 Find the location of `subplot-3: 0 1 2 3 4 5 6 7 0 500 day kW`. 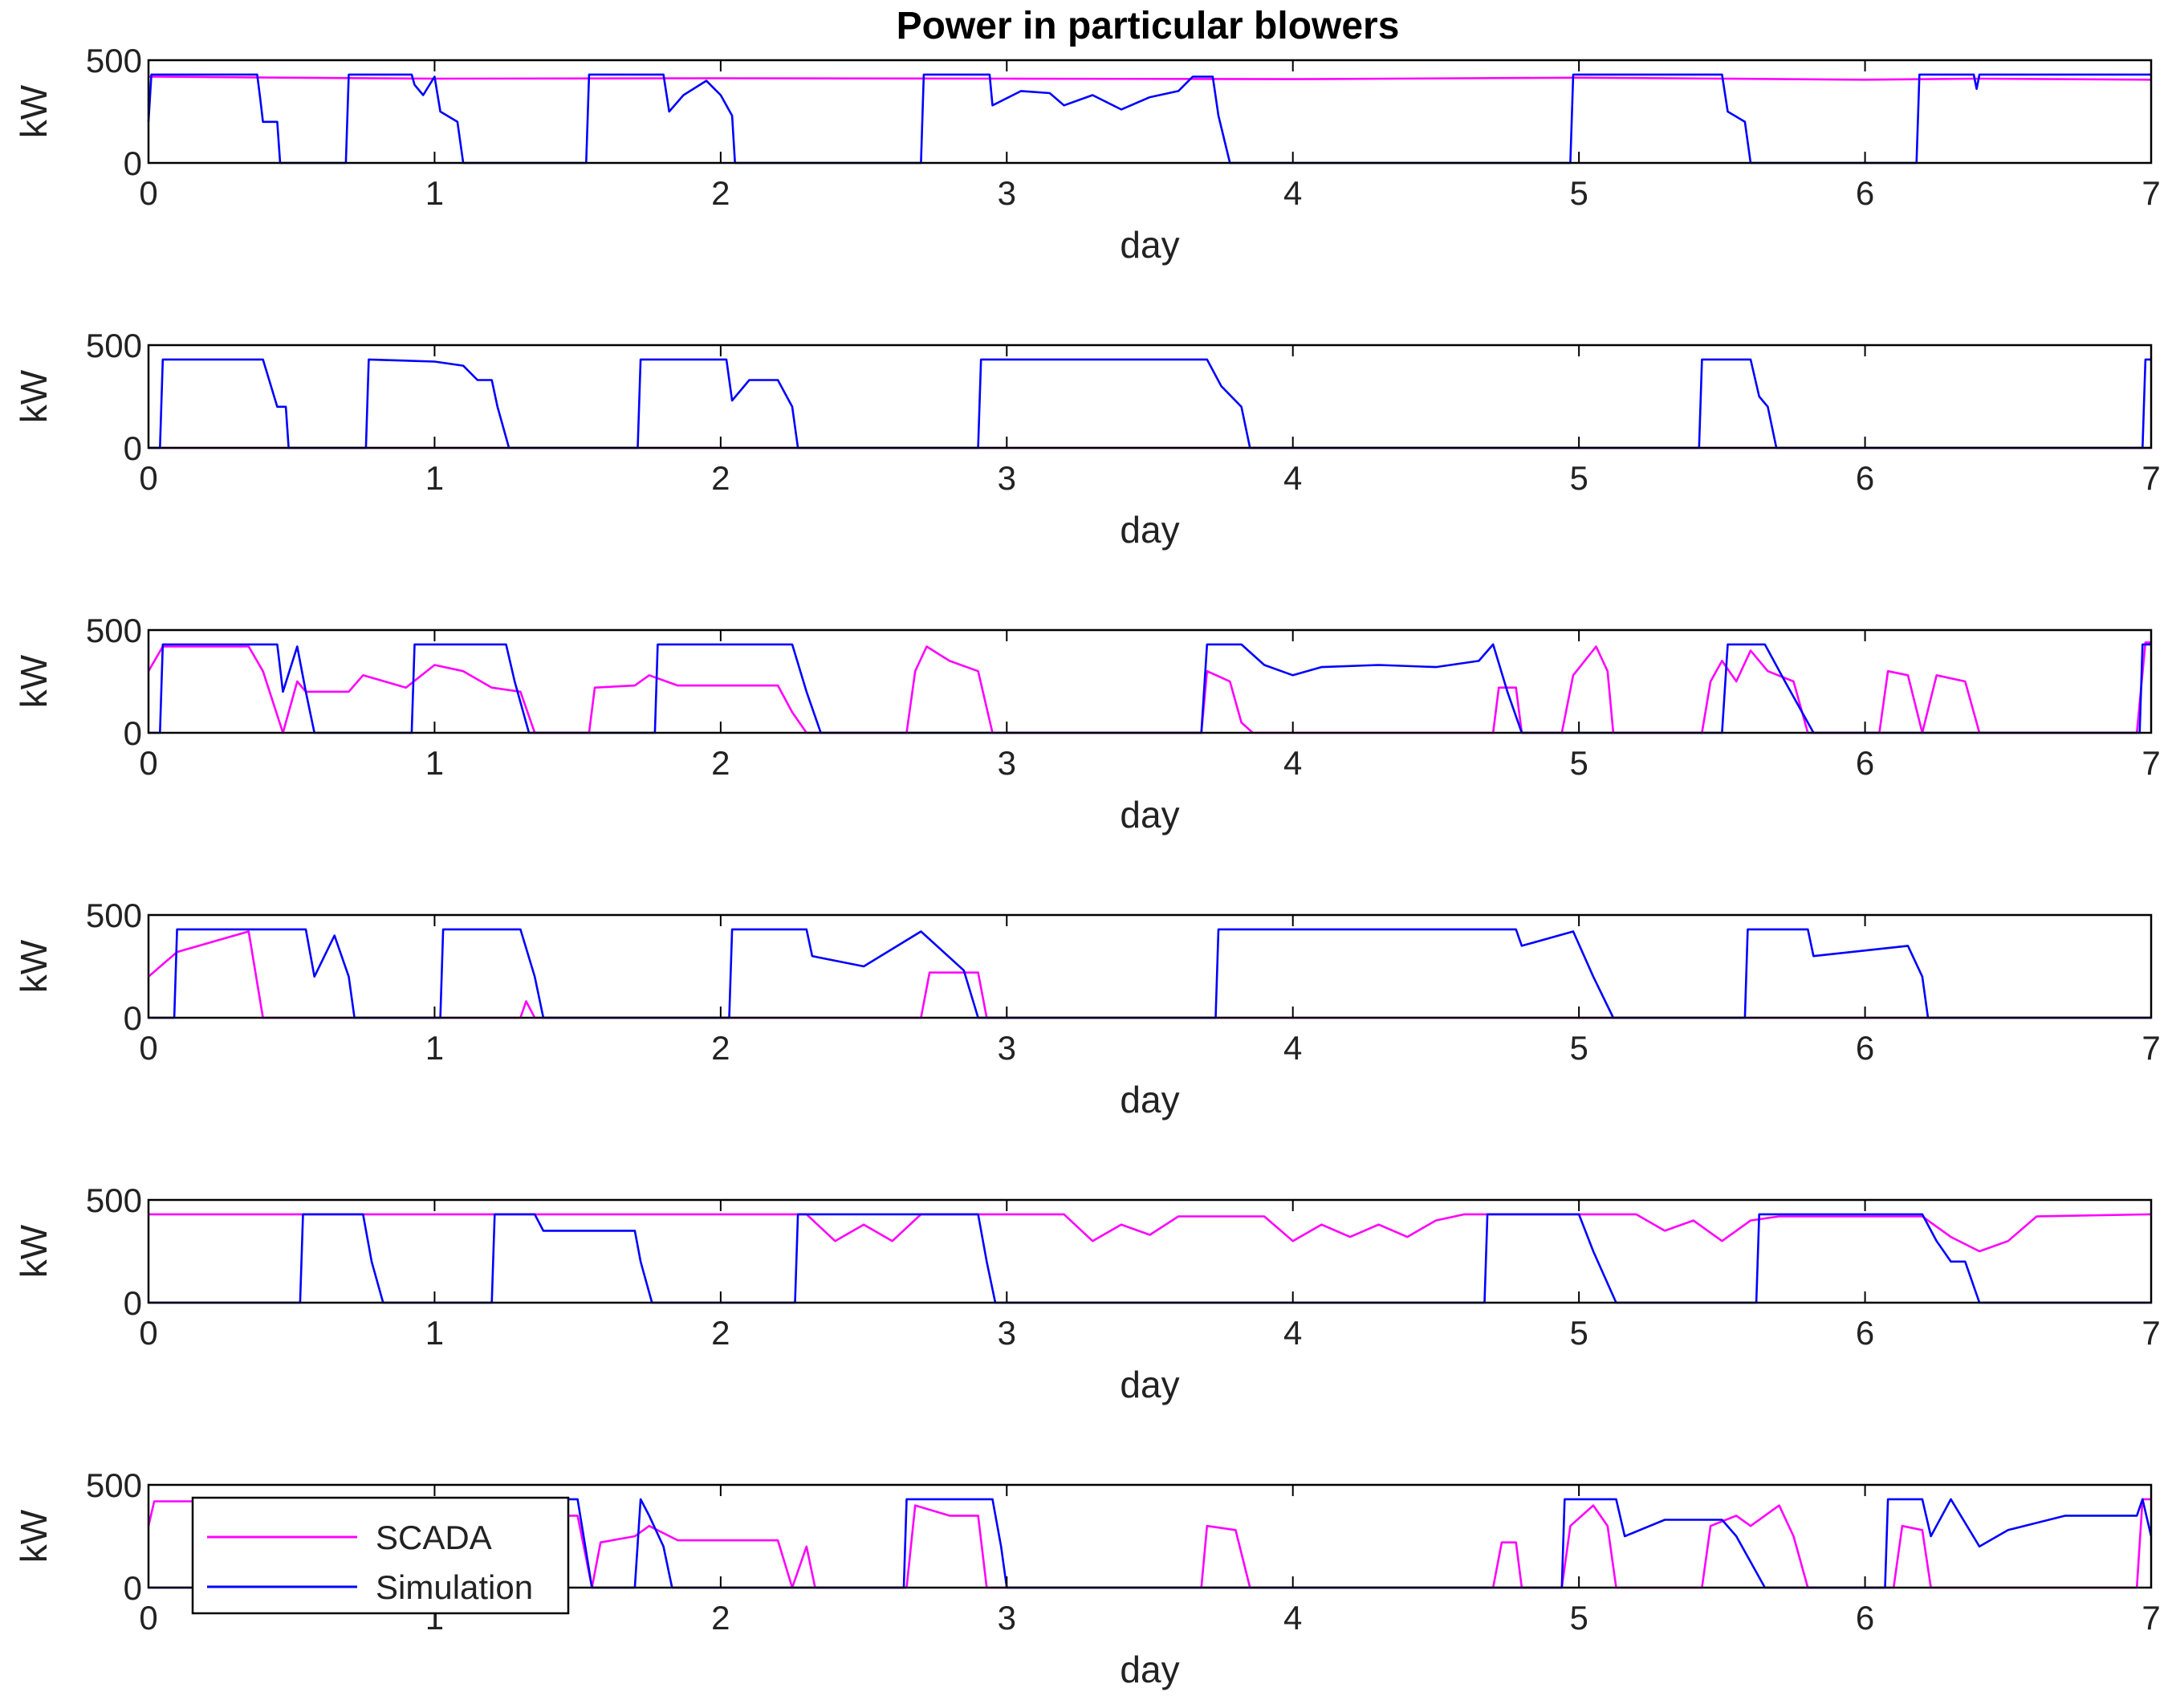

subplot-3: 0 1 2 3 4 5 6 7 0 500 day kW is located at coordinates (1087, 724).